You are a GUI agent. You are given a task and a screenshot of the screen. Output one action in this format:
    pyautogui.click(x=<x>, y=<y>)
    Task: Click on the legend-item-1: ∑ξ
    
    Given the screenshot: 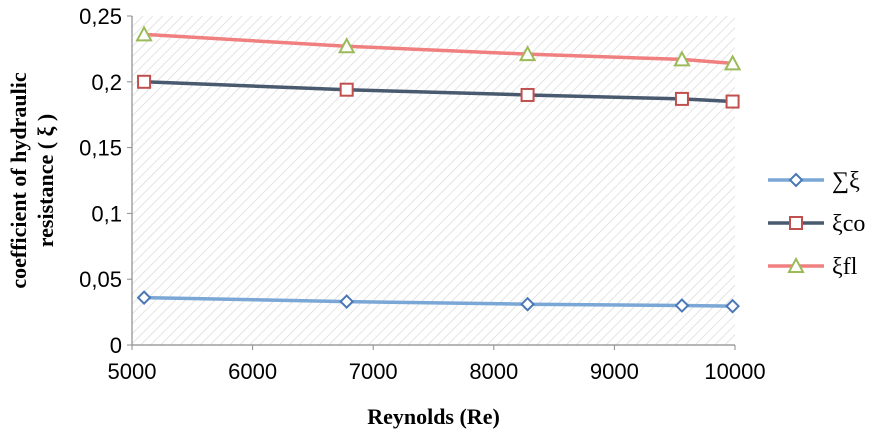 What is the action you would take?
    pyautogui.click(x=814, y=181)
    